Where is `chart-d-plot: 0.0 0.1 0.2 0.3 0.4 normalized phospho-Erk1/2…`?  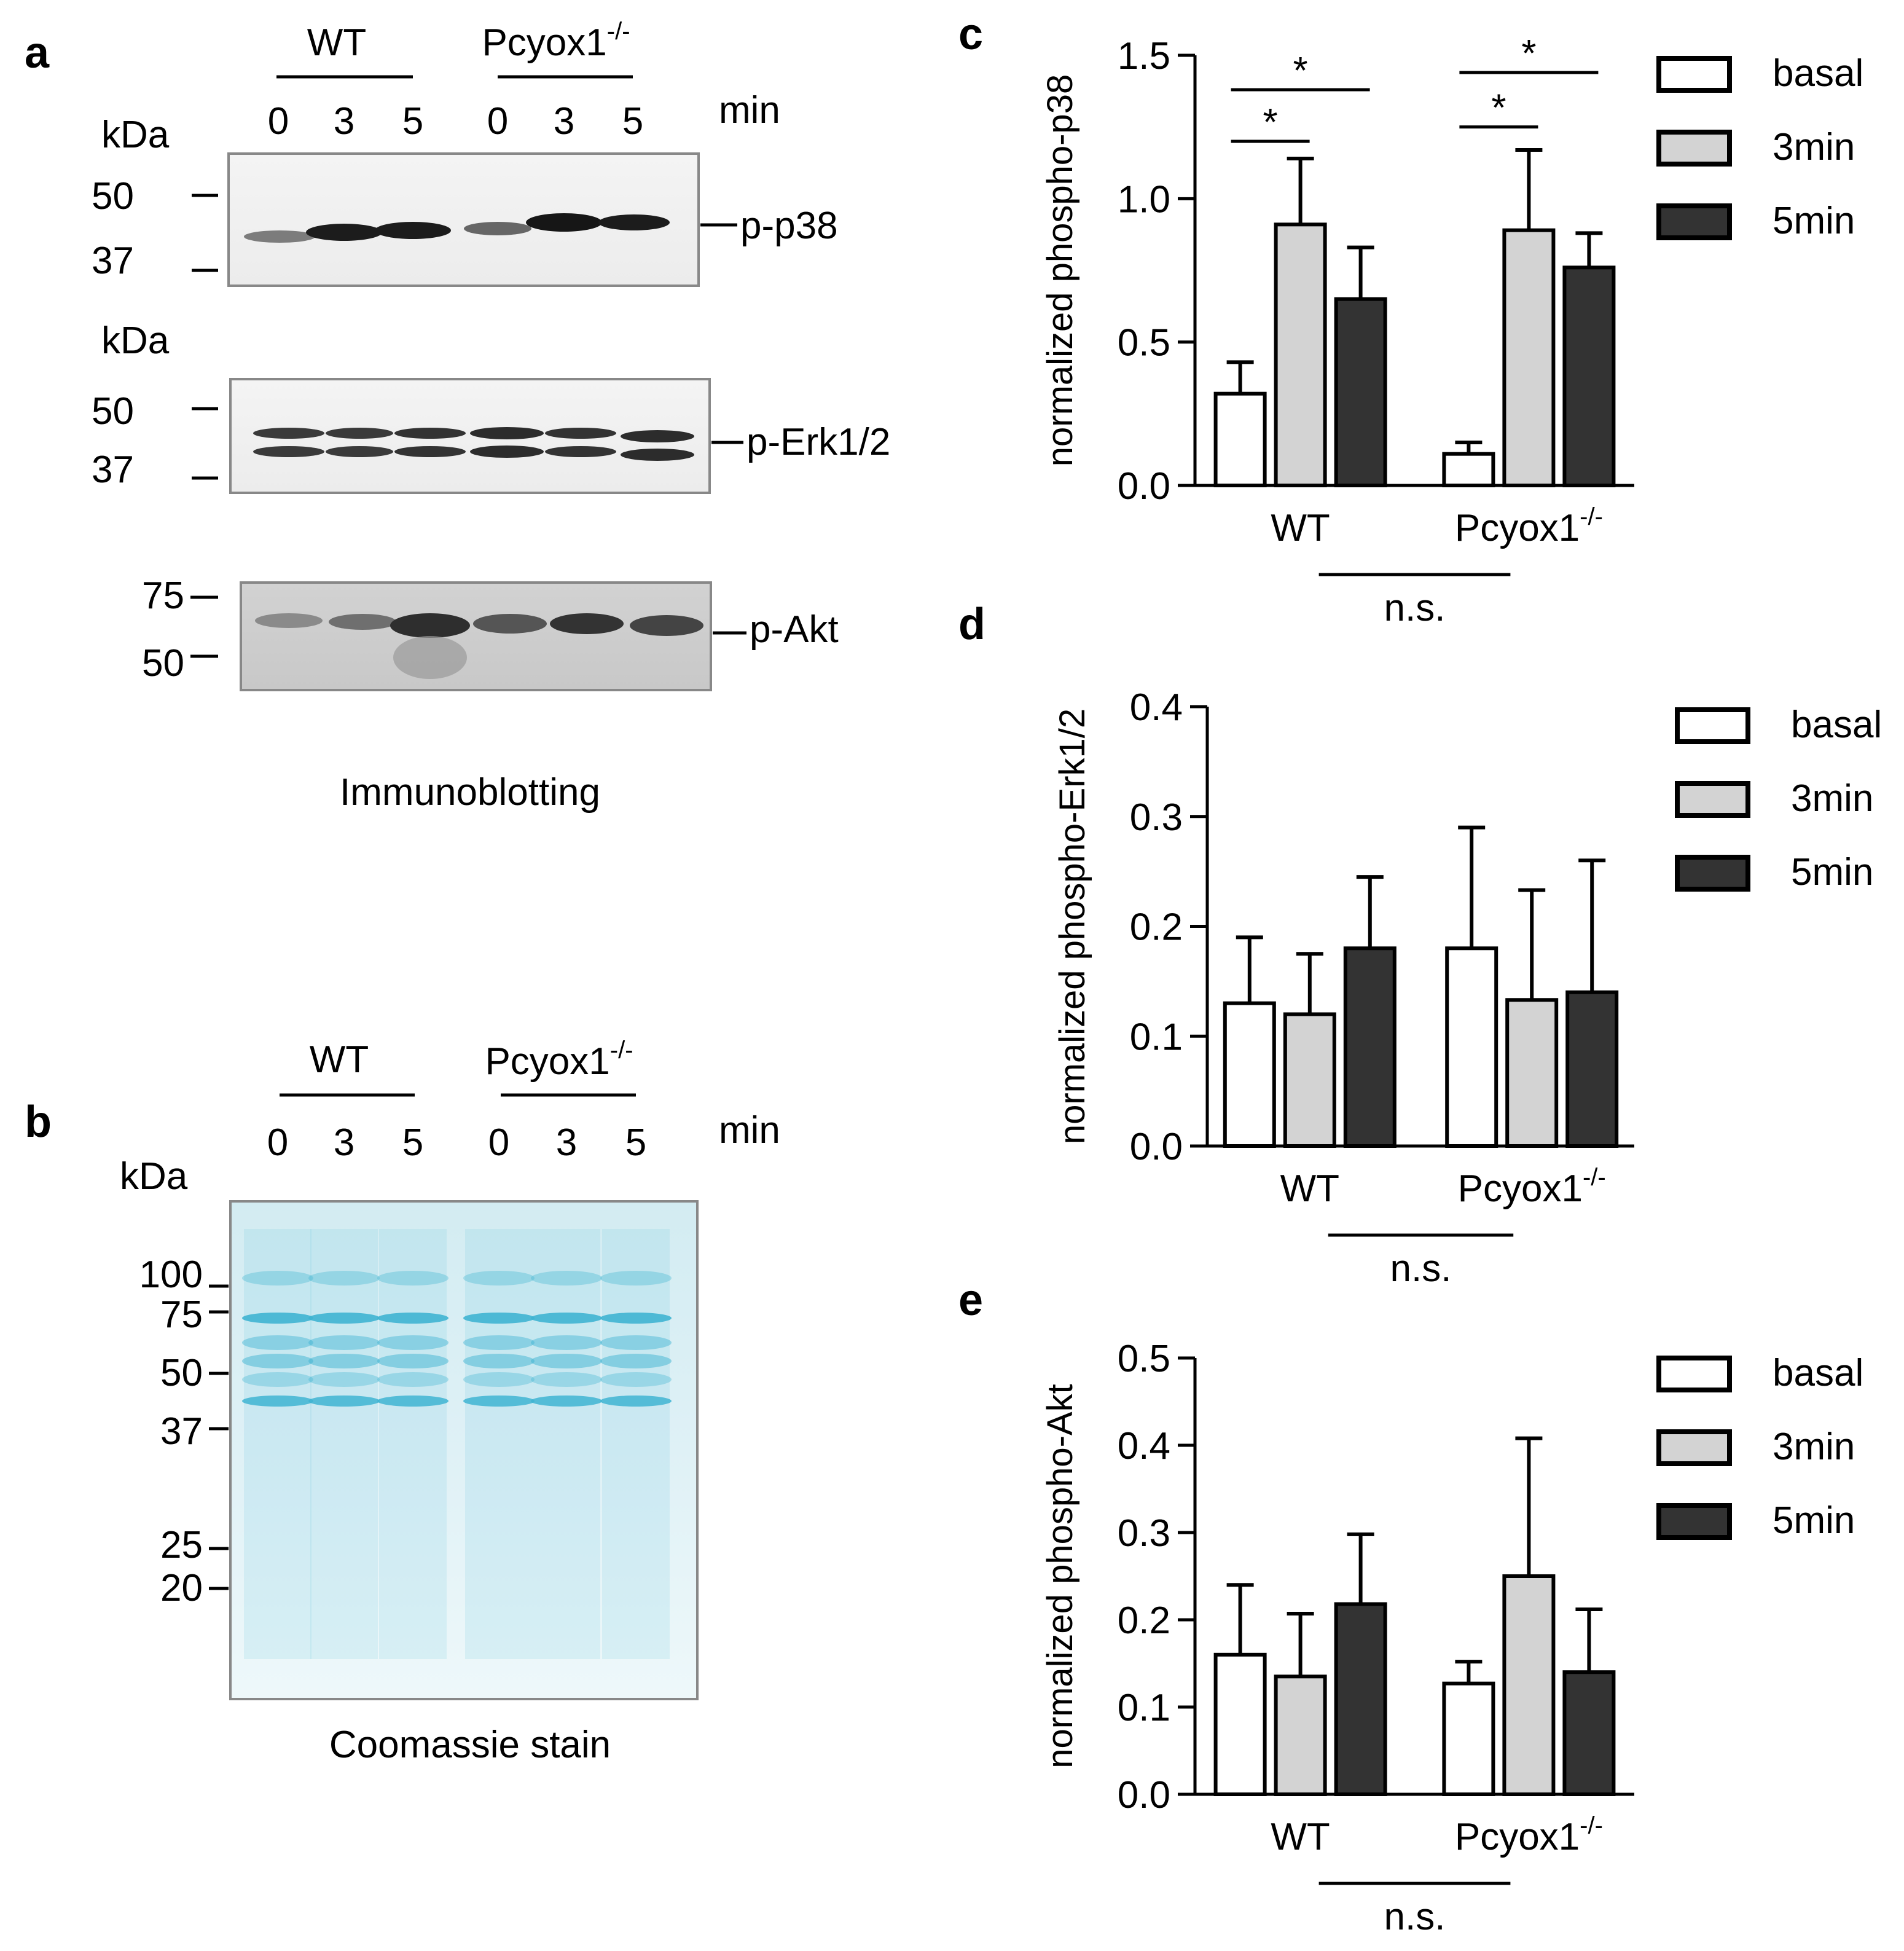
chart-d-plot: 0.0 0.1 0.2 0.3 0.4 normalized phospho-Erk1/2… is located at coordinates (1467, 988).